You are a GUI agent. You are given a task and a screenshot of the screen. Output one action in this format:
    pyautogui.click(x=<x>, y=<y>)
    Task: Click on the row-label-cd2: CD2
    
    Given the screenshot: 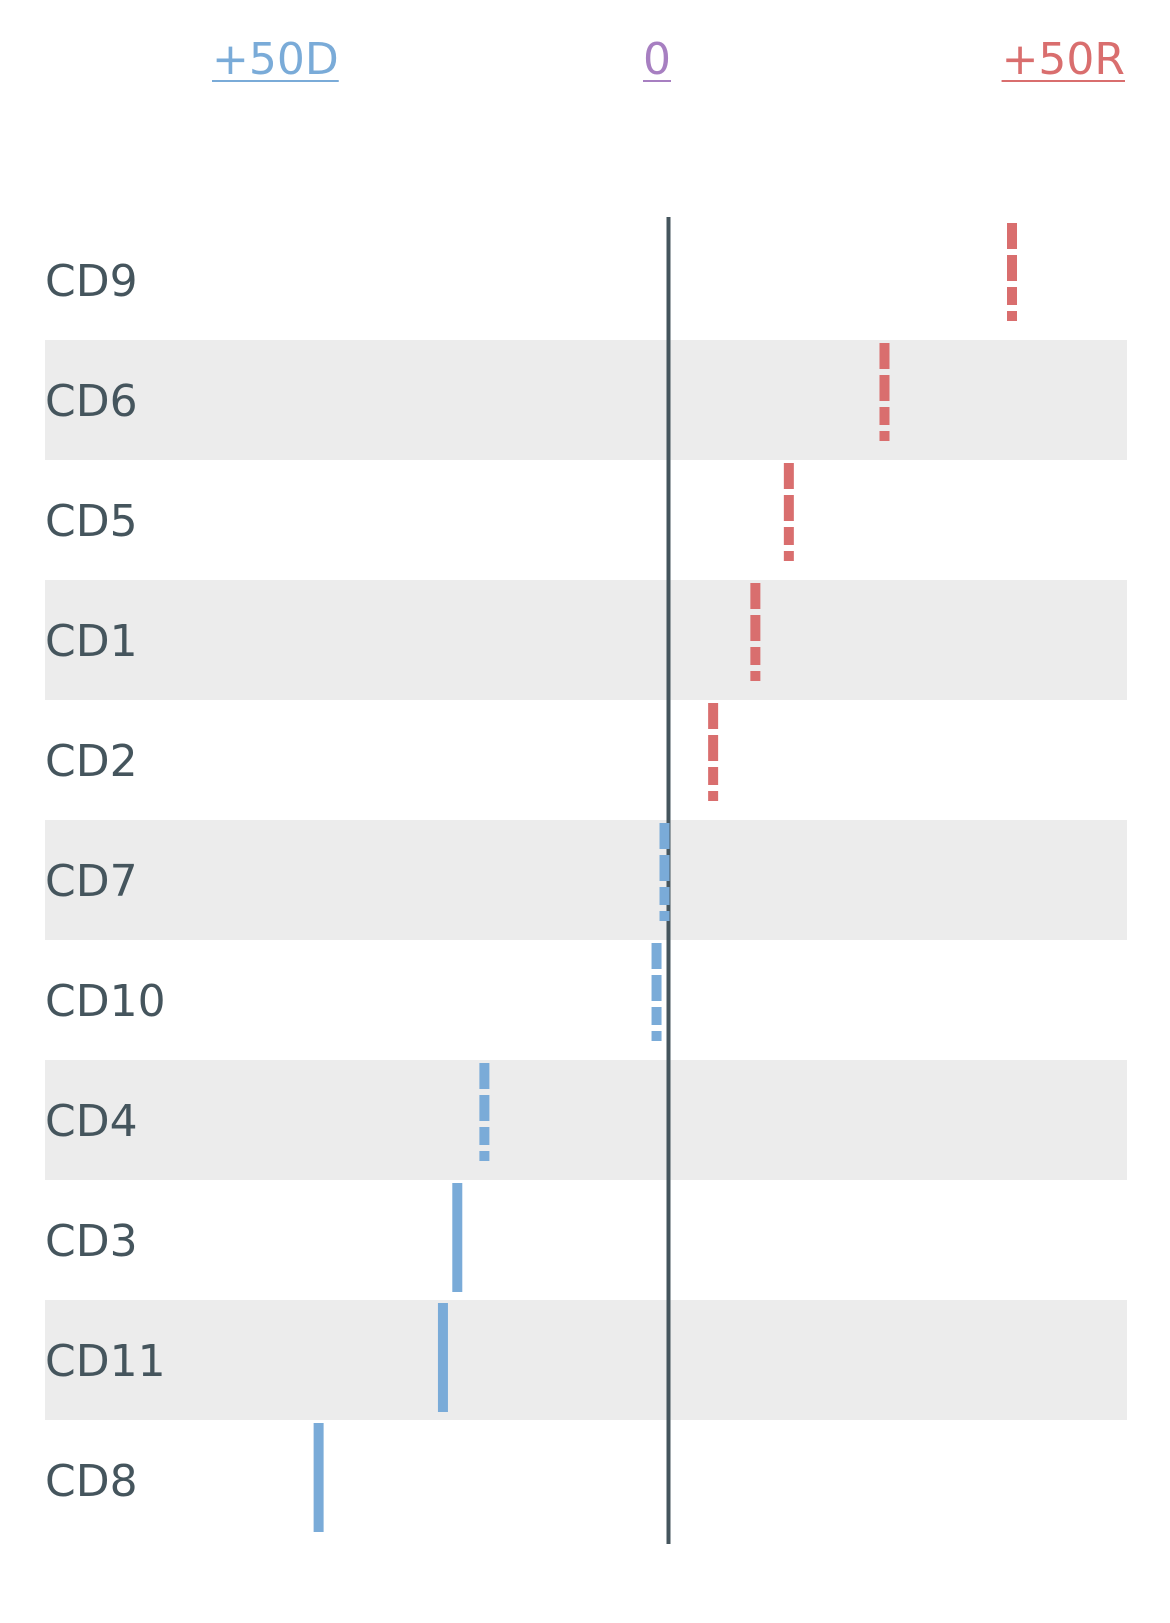 What is the action you would take?
    pyautogui.click(x=91, y=761)
    